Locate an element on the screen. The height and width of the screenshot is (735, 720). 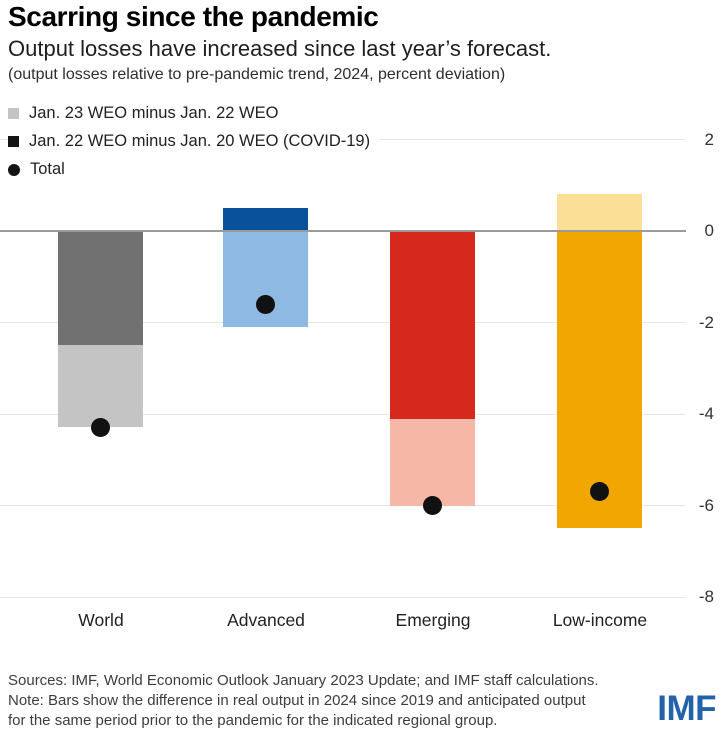
legend-label: Total is located at coordinates (47, 169).